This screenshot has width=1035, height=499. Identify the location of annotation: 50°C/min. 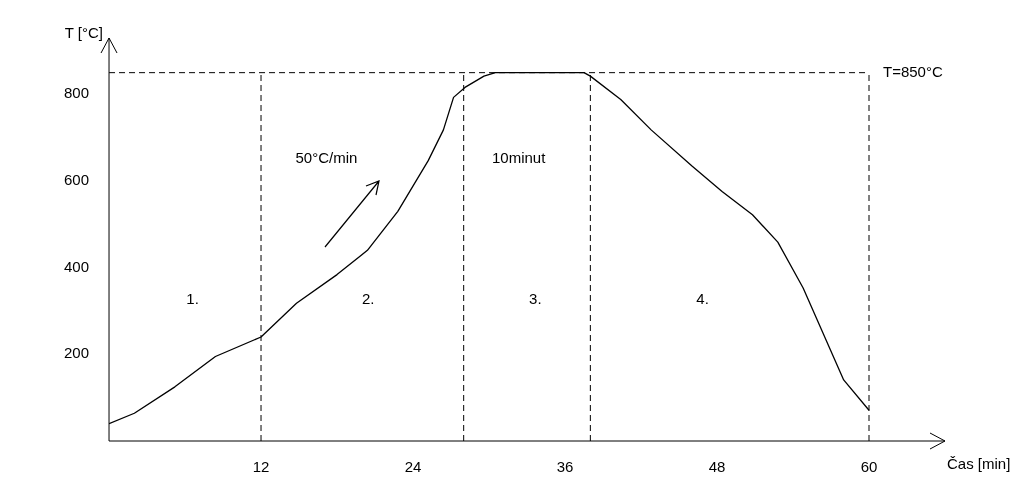
(326, 158).